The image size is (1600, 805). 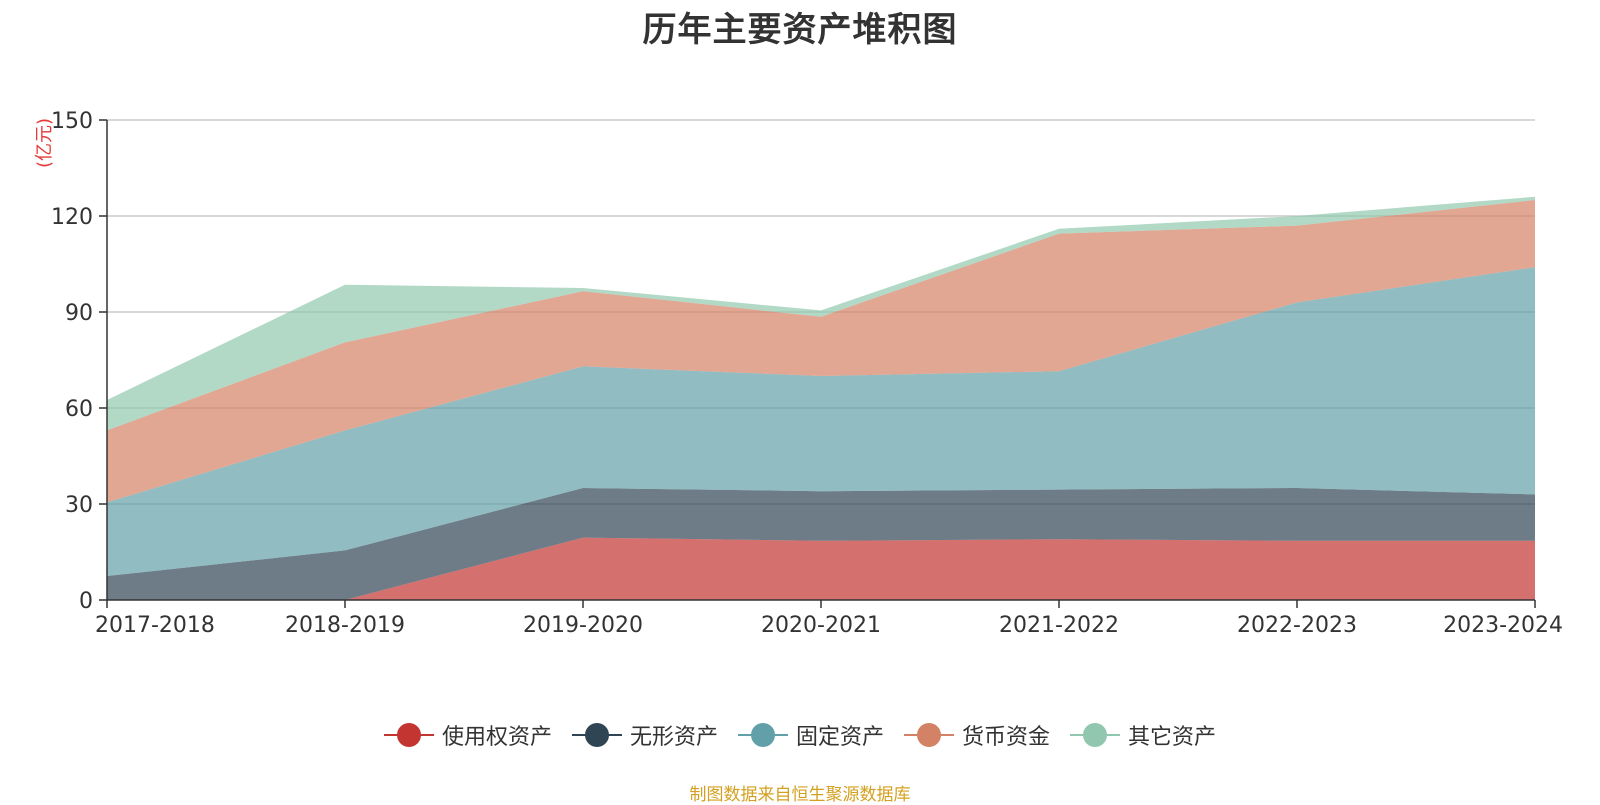 I want to click on chart-title: 历年主要资产堆积图, so click(x=800, y=30).